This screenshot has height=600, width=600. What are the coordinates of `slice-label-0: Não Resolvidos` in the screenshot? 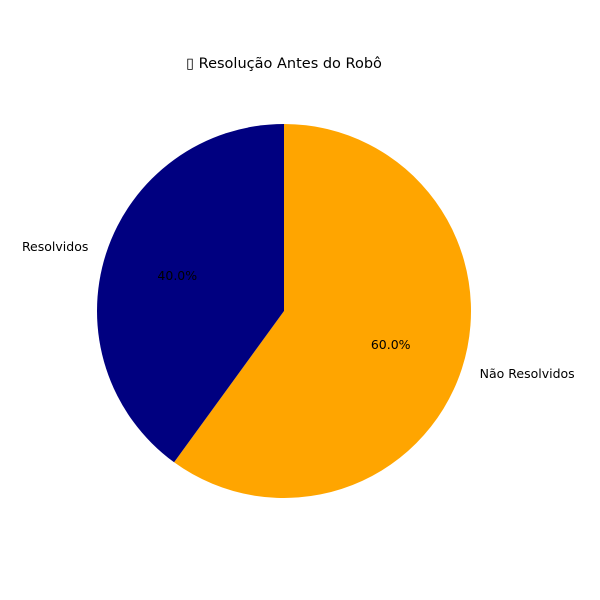 It's located at (527, 373).